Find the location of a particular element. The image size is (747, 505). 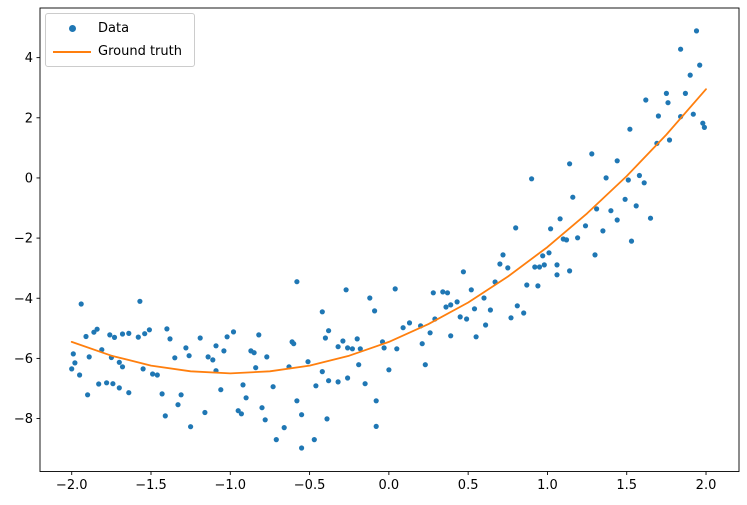

y-tick-label: −6 is located at coordinates (23, 359).